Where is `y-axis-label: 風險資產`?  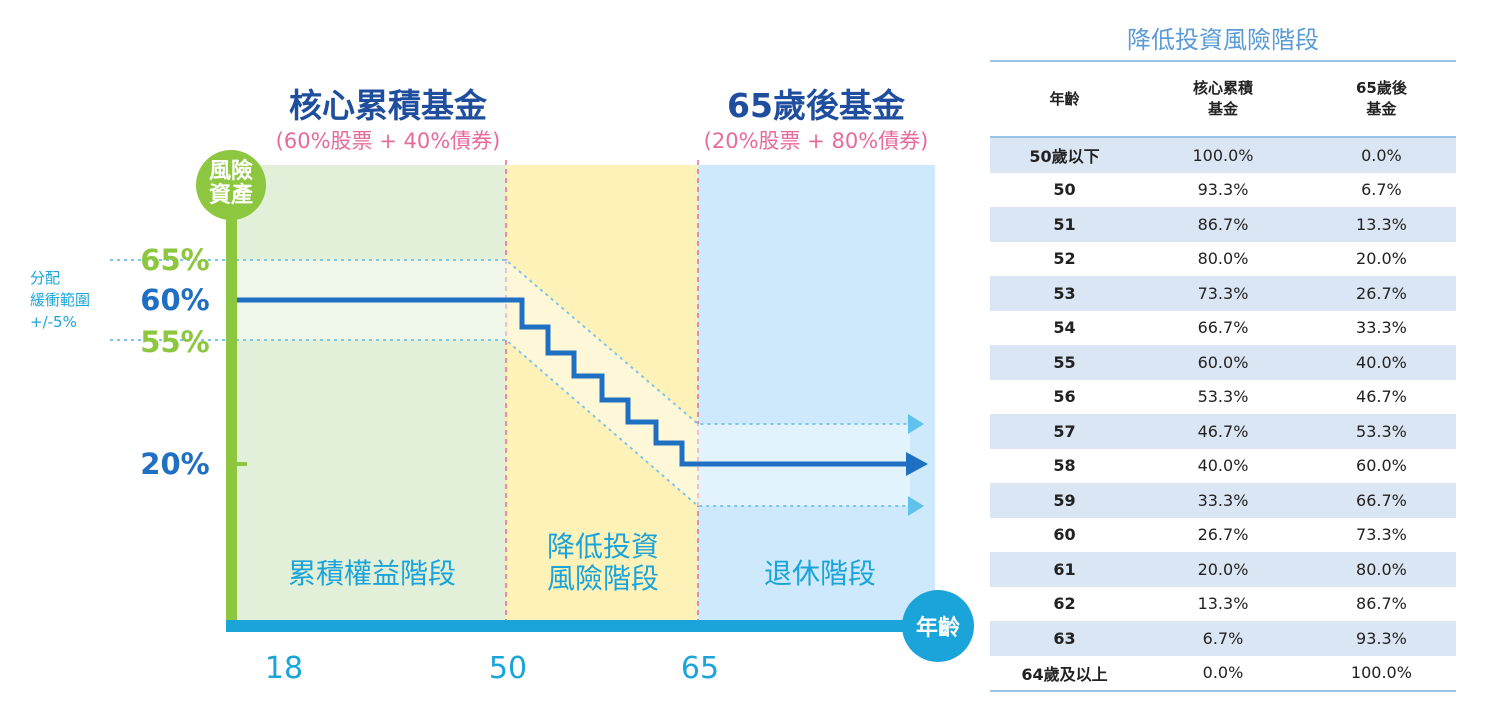 y-axis-label: 風險資產 is located at coordinates (231, 183).